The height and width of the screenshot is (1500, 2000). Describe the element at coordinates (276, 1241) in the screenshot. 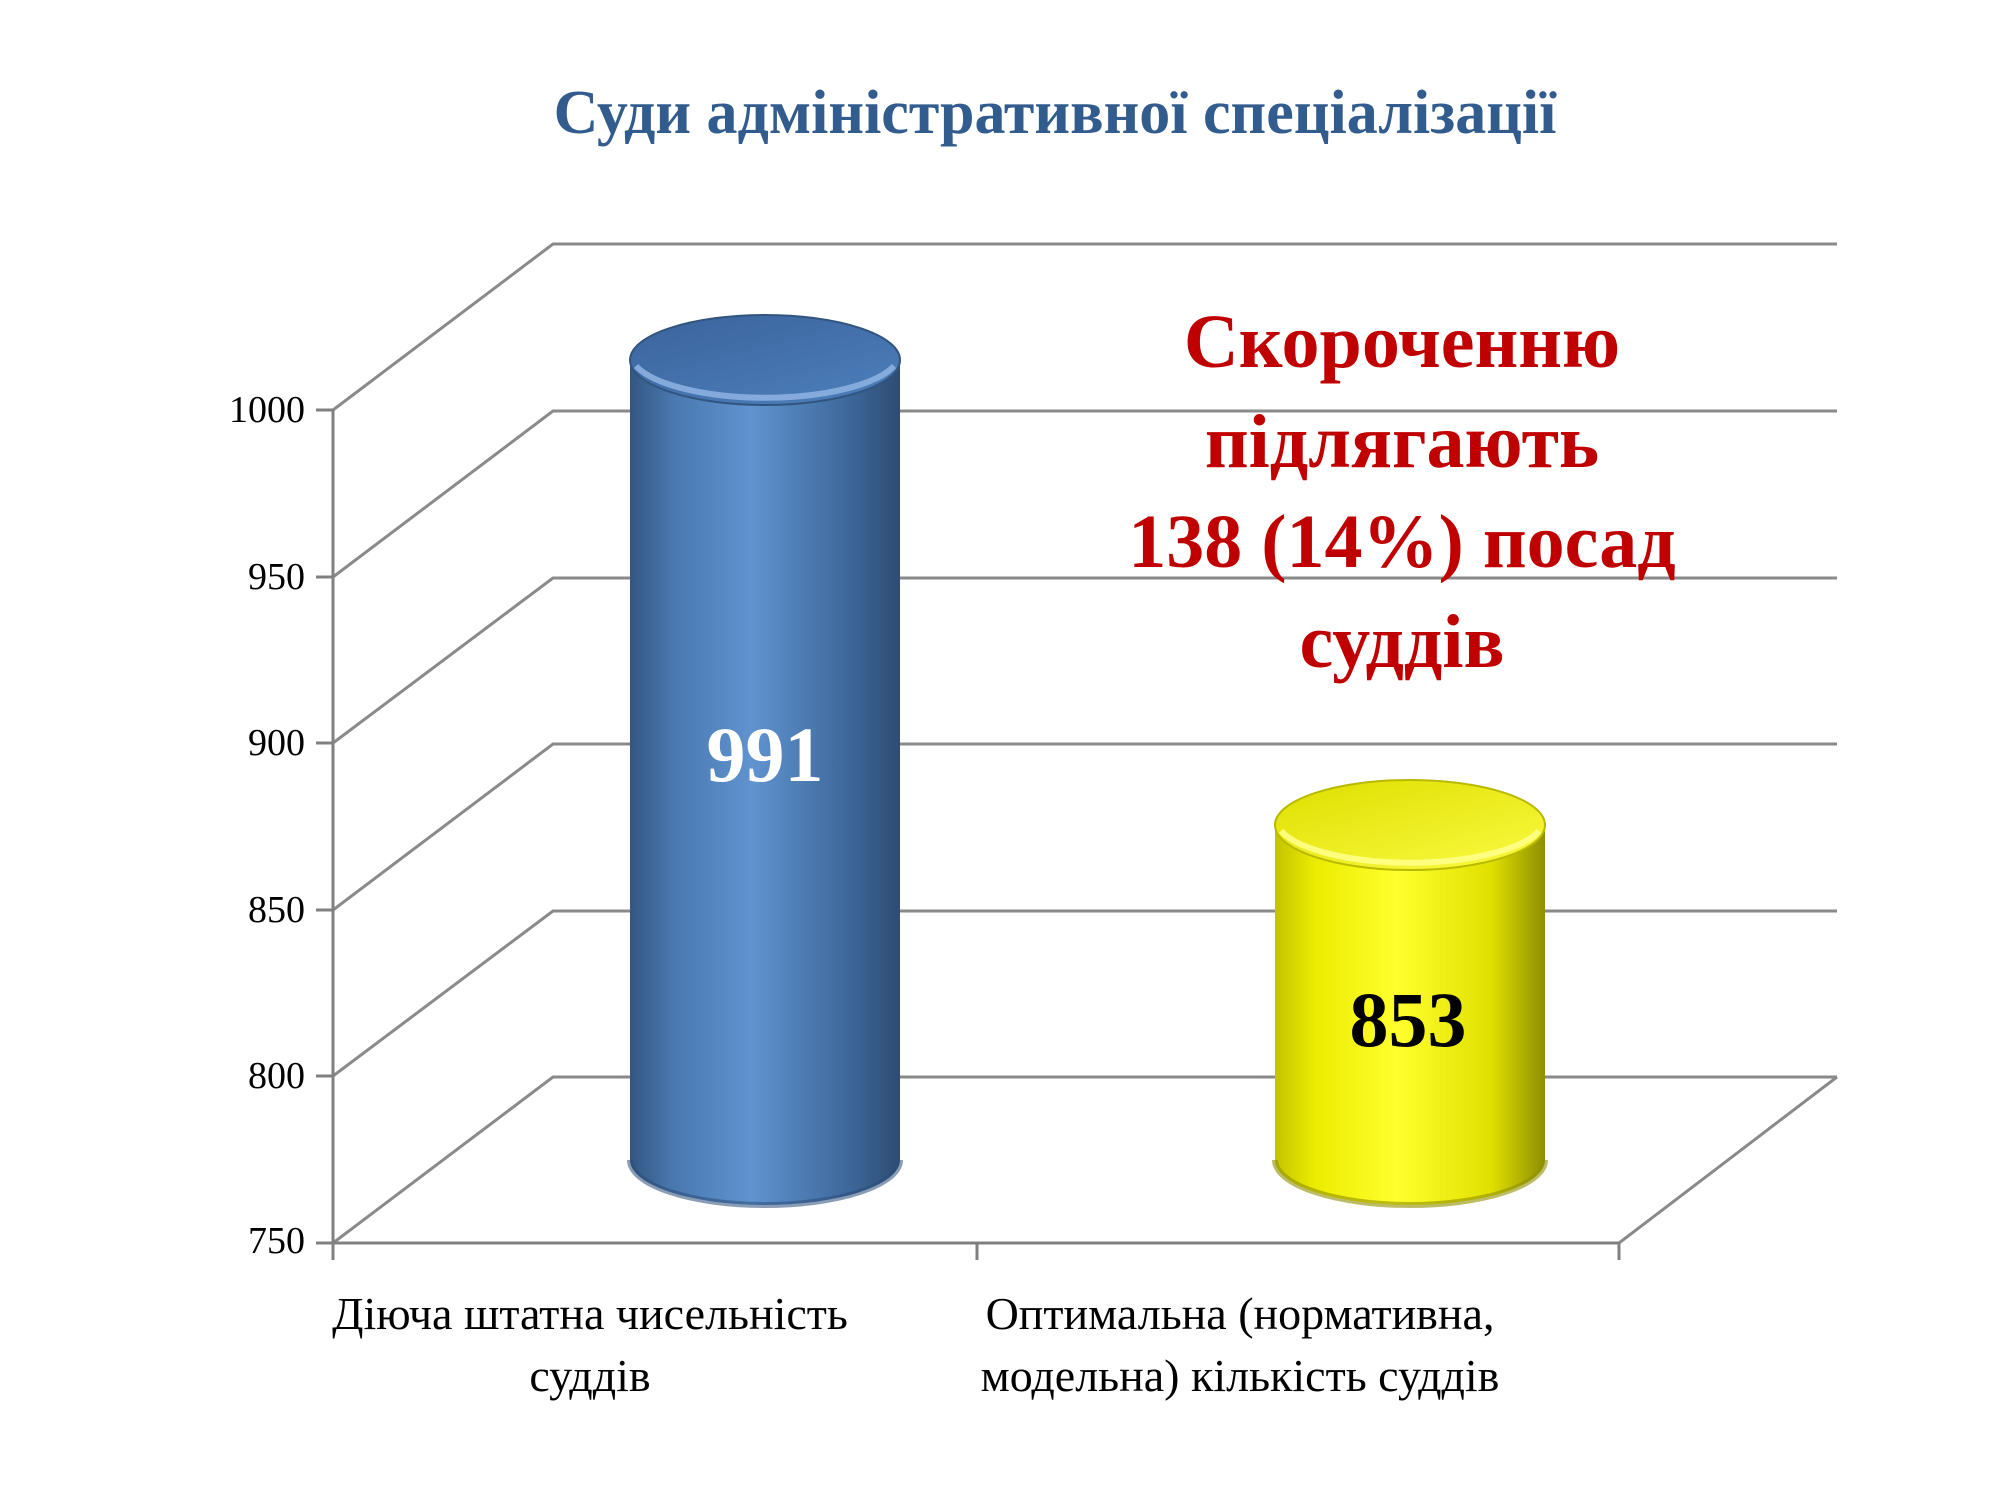

I see `y-tick-label-750: 750` at that location.